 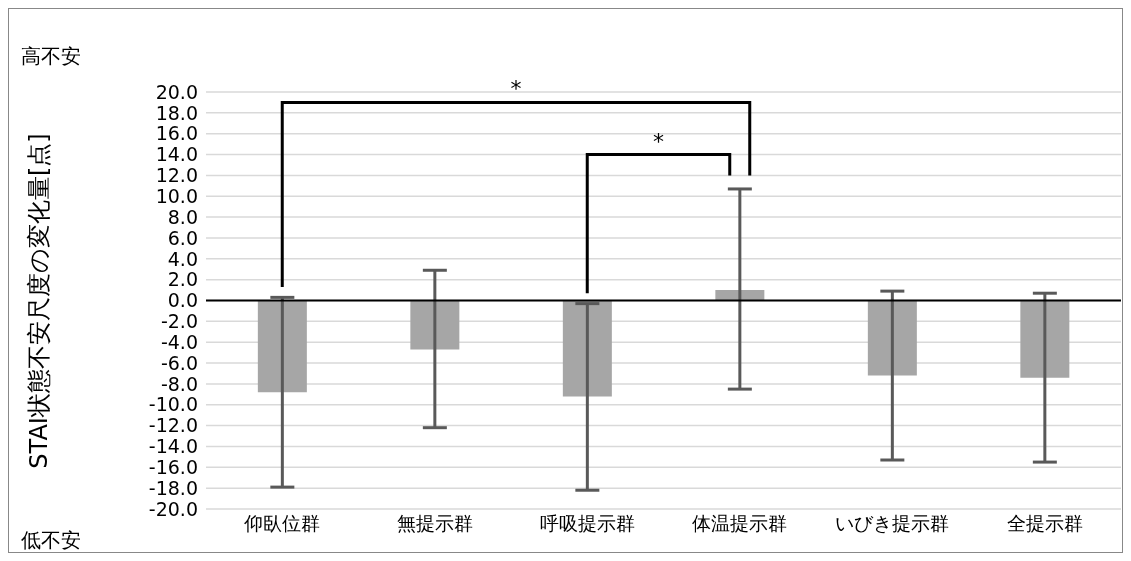 What do you see at coordinates (173, 425) in the screenshot?
I see `y-tick-label: -12.0` at bounding box center [173, 425].